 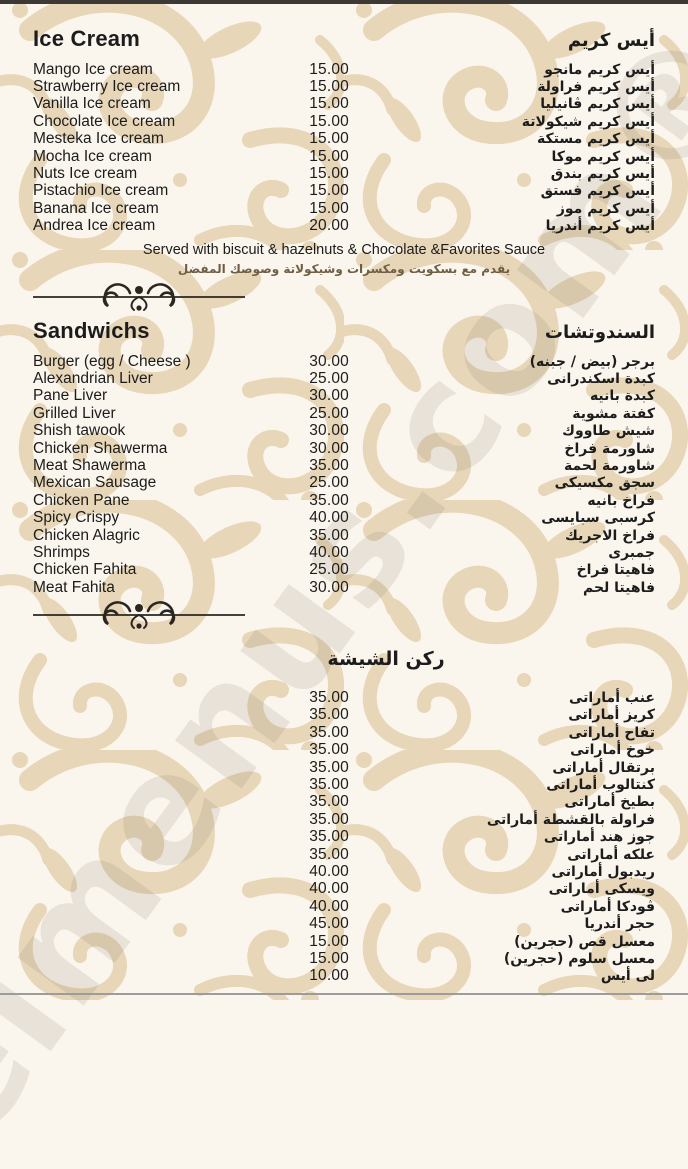 What do you see at coordinates (344, 535) in the screenshot?
I see `menu-item-row: Chicken Alagric 35.00 فراخ الاجريك` at bounding box center [344, 535].